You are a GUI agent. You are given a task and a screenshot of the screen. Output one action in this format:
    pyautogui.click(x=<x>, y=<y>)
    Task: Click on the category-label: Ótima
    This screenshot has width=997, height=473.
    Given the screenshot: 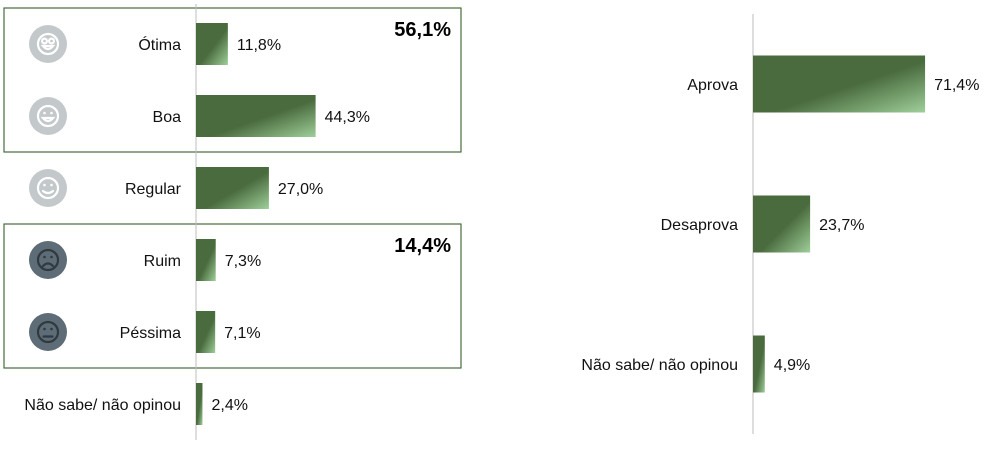 What is the action you would take?
    pyautogui.click(x=159, y=44)
    